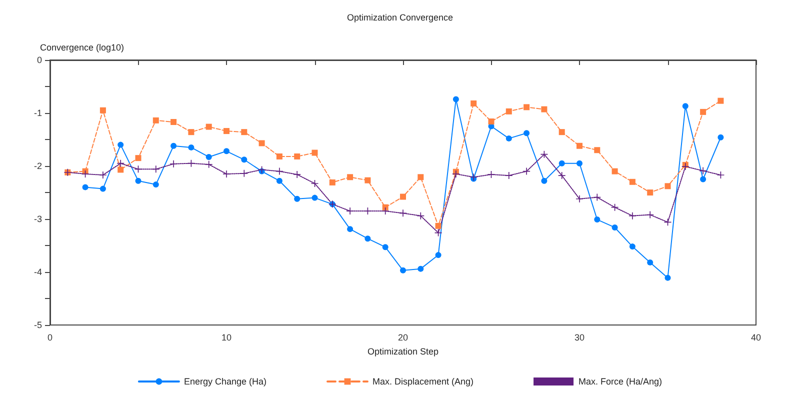 The image size is (800, 397). I want to click on y-tick-label: -1, so click(38, 113).